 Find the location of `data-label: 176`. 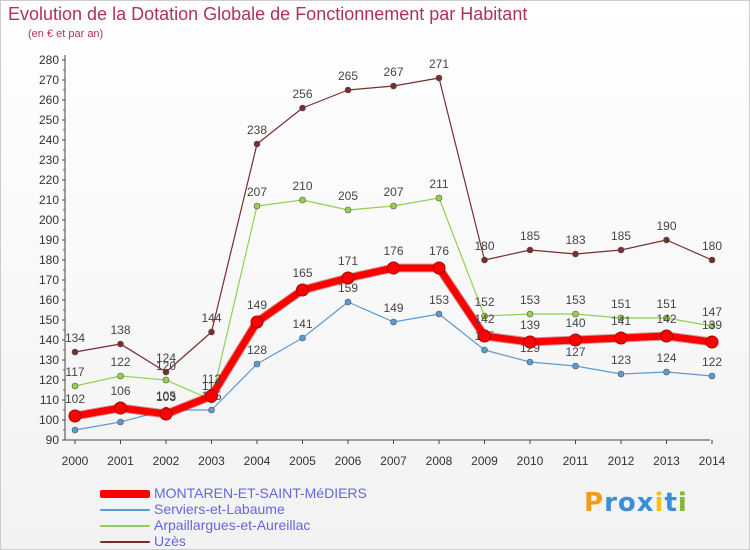

data-label: 176 is located at coordinates (439, 251).